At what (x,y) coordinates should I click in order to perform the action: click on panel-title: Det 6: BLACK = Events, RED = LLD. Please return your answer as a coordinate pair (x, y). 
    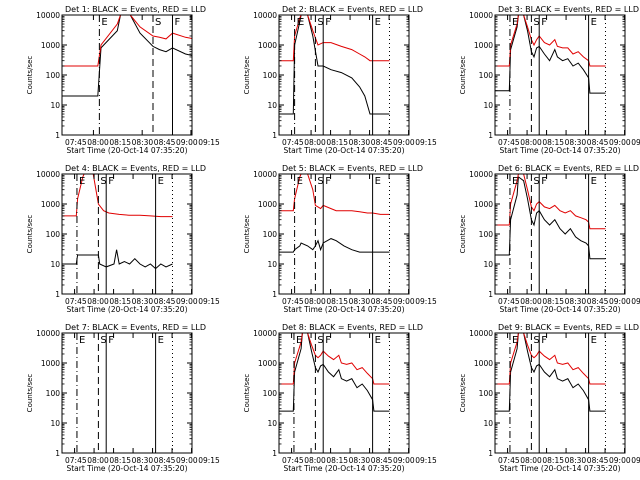
    Looking at the image, I should click on (568, 168).